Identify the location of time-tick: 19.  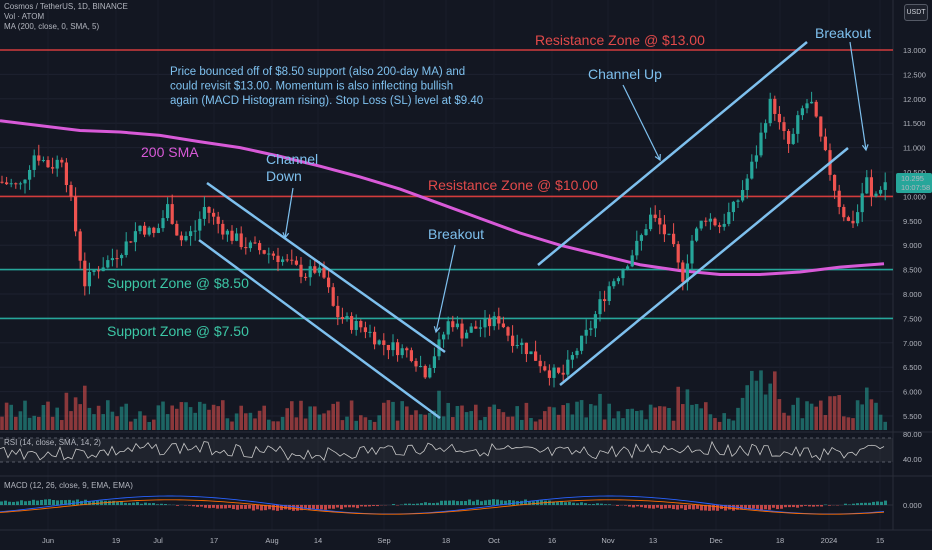
(116, 540).